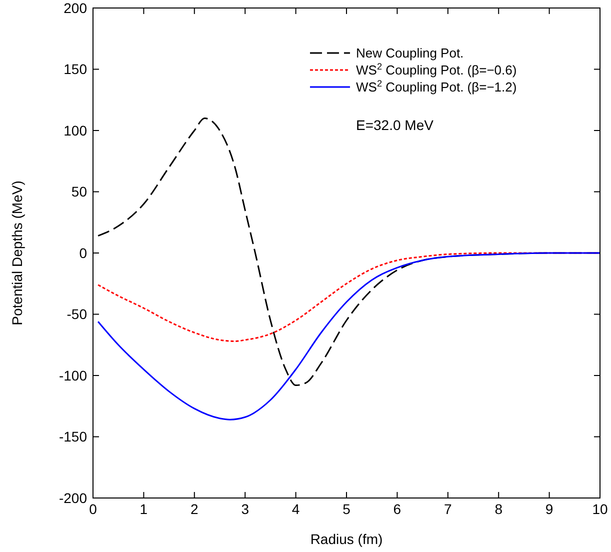 Image resolution: width=611 pixels, height=552 pixels. What do you see at coordinates (73, 375) in the screenshot?
I see `y-tick-label: -100` at bounding box center [73, 375].